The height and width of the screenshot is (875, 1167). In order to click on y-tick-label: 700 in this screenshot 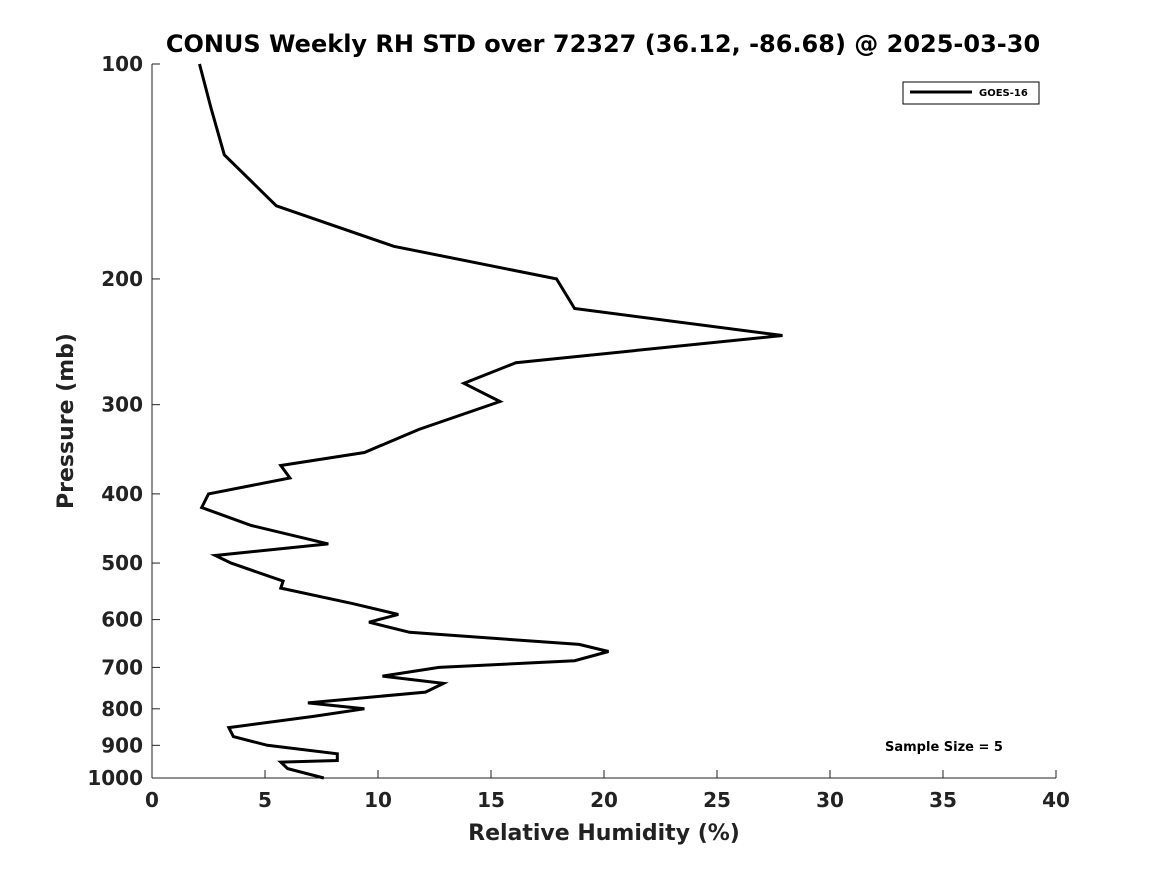, I will do `click(122, 667)`.